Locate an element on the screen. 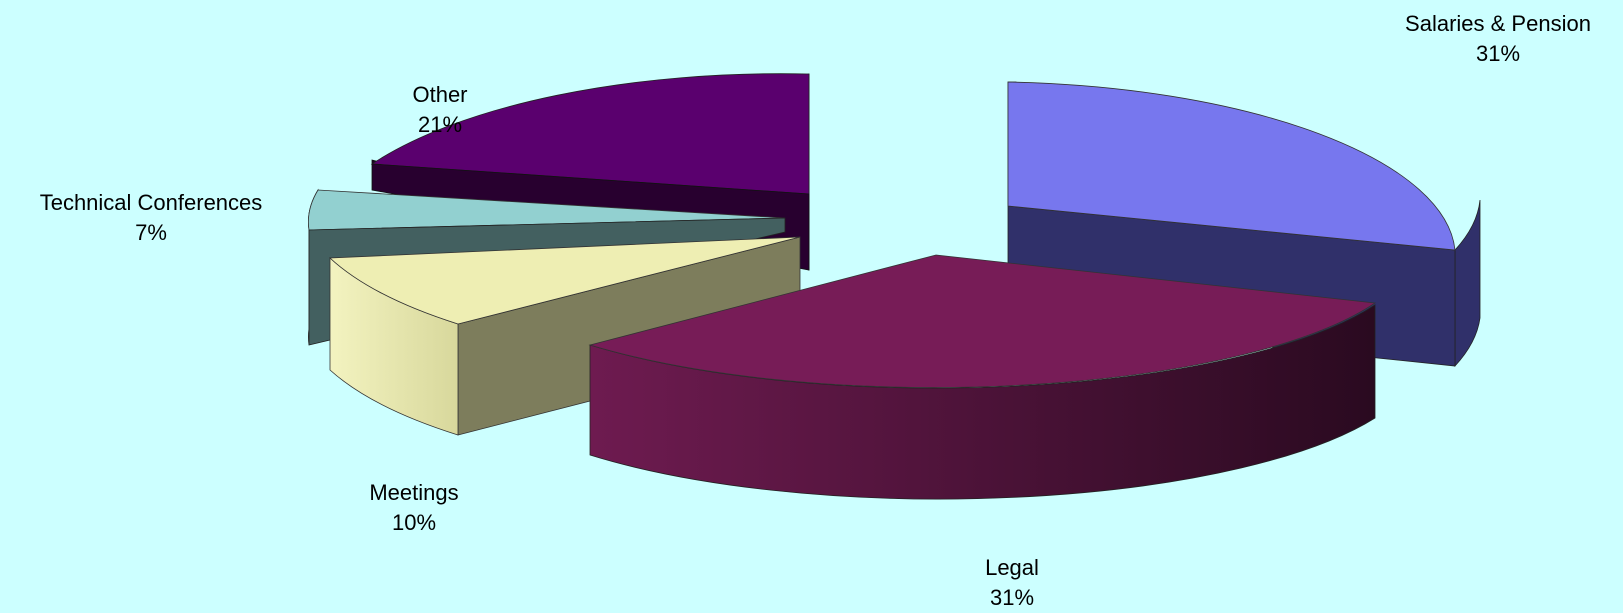 This screenshot has width=1623, height=613. slice-meetings-top is located at coordinates (565, 280).